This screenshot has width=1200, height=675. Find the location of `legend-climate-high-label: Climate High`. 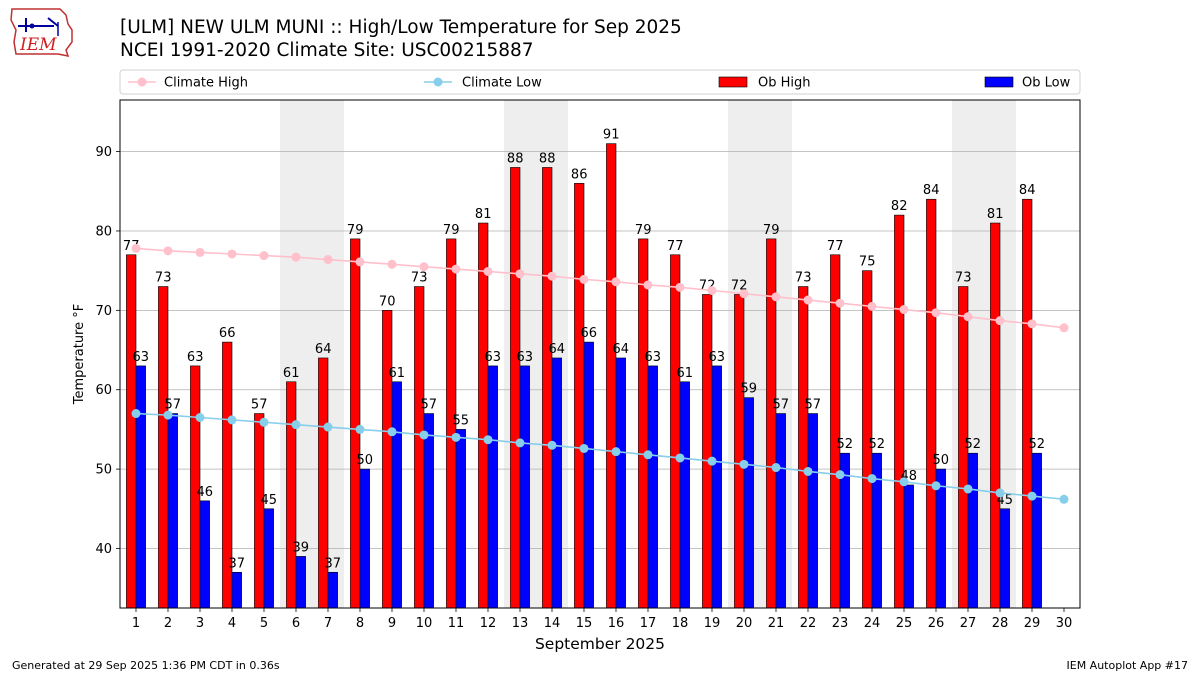

legend-climate-high-label: Climate High is located at coordinates (206, 83).